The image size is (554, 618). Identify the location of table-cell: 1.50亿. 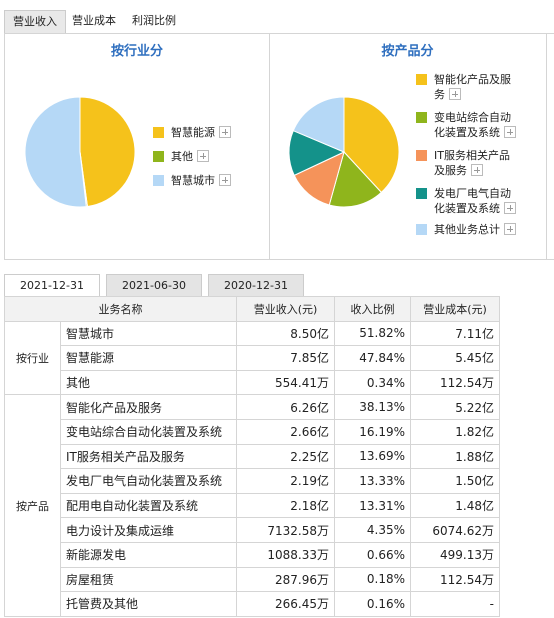
(455, 481).